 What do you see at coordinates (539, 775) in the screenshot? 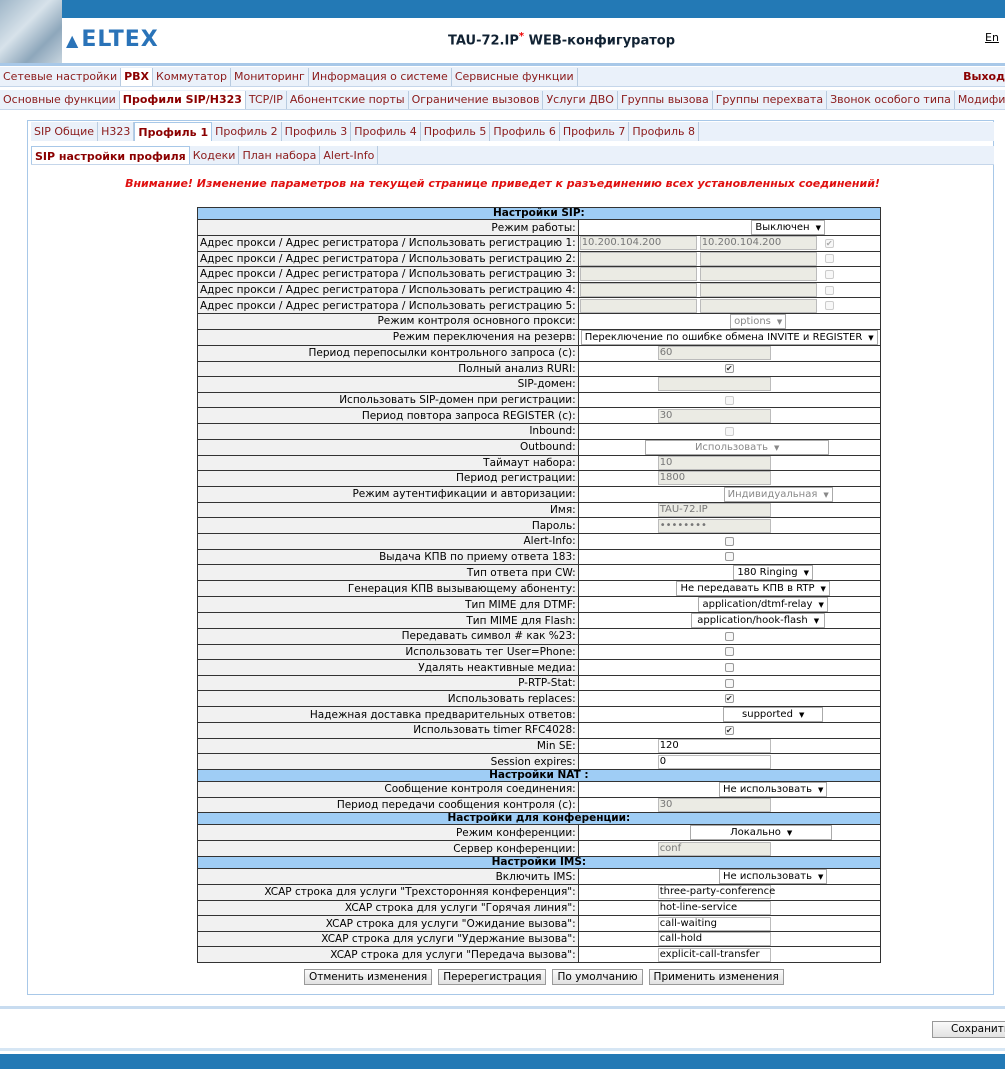
I see `section-header: Настройки NAT :` at bounding box center [539, 775].